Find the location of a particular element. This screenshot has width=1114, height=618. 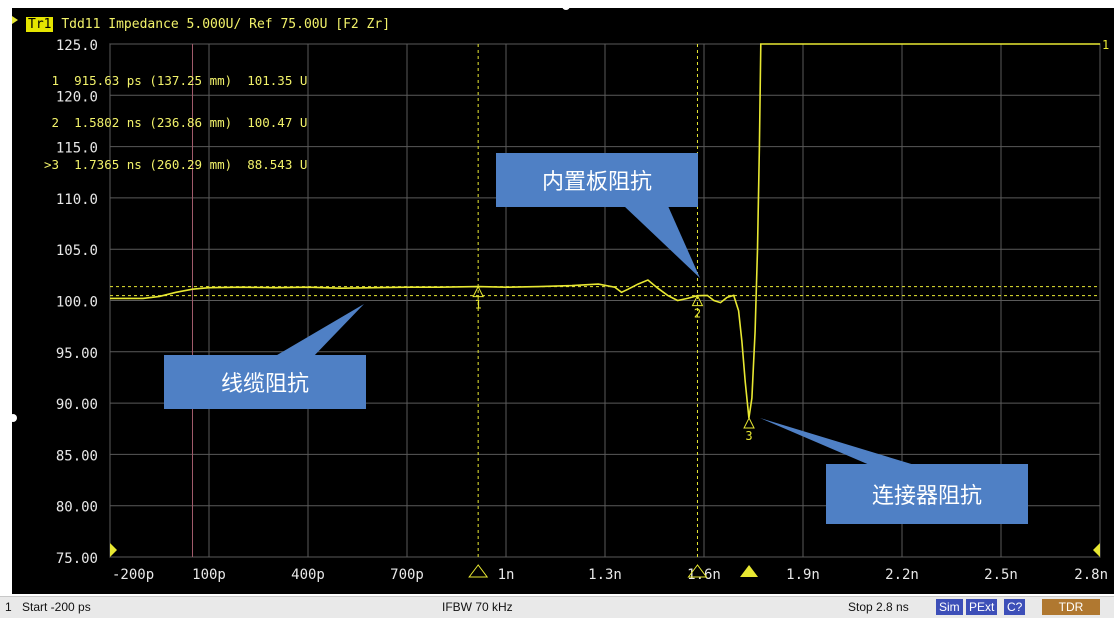

x-tick-label: 2.8n is located at coordinates (1091, 575).